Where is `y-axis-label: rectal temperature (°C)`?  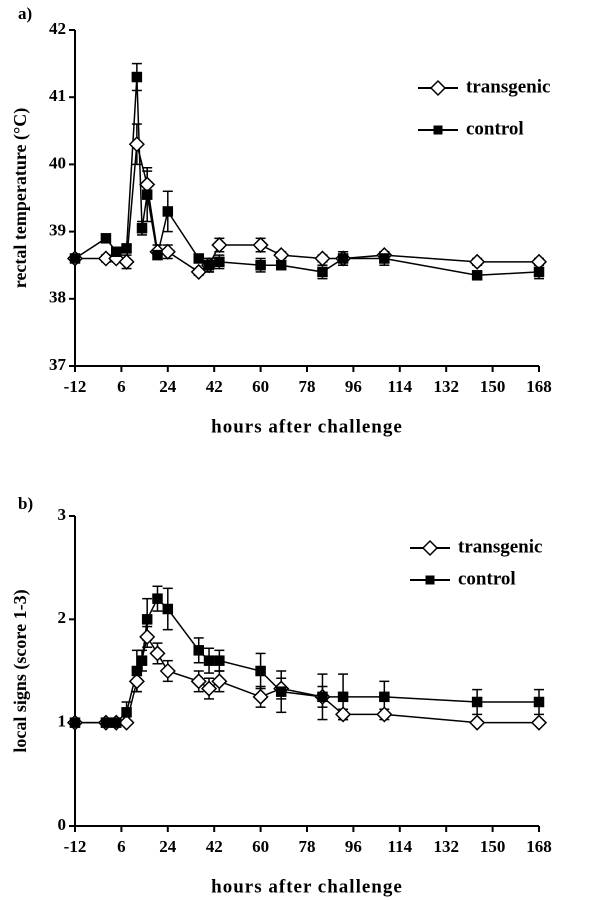
y-axis-label: rectal temperature (°C) is located at coordinates (20, 198).